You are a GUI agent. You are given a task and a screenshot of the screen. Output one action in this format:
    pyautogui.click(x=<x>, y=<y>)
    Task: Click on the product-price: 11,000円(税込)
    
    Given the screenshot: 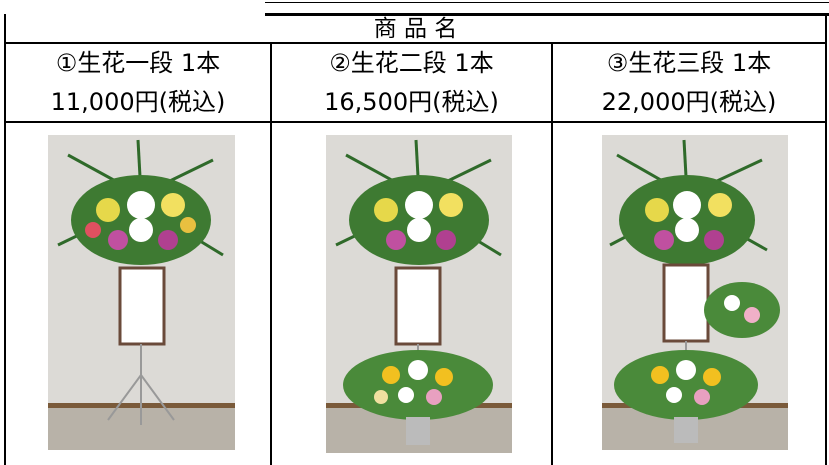 What is the action you would take?
    pyautogui.click(x=138, y=102)
    